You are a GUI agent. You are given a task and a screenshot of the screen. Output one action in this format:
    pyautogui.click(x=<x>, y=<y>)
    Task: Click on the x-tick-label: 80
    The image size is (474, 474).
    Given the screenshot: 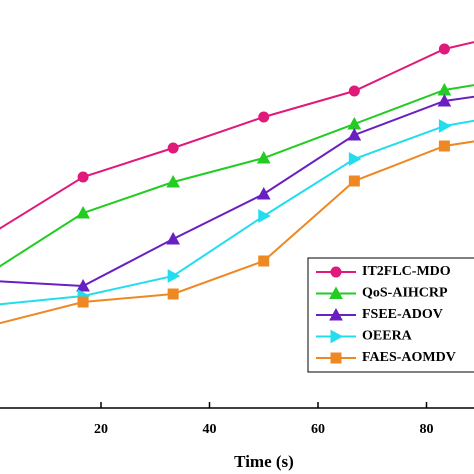 What is the action you would take?
    pyautogui.click(x=427, y=429)
    